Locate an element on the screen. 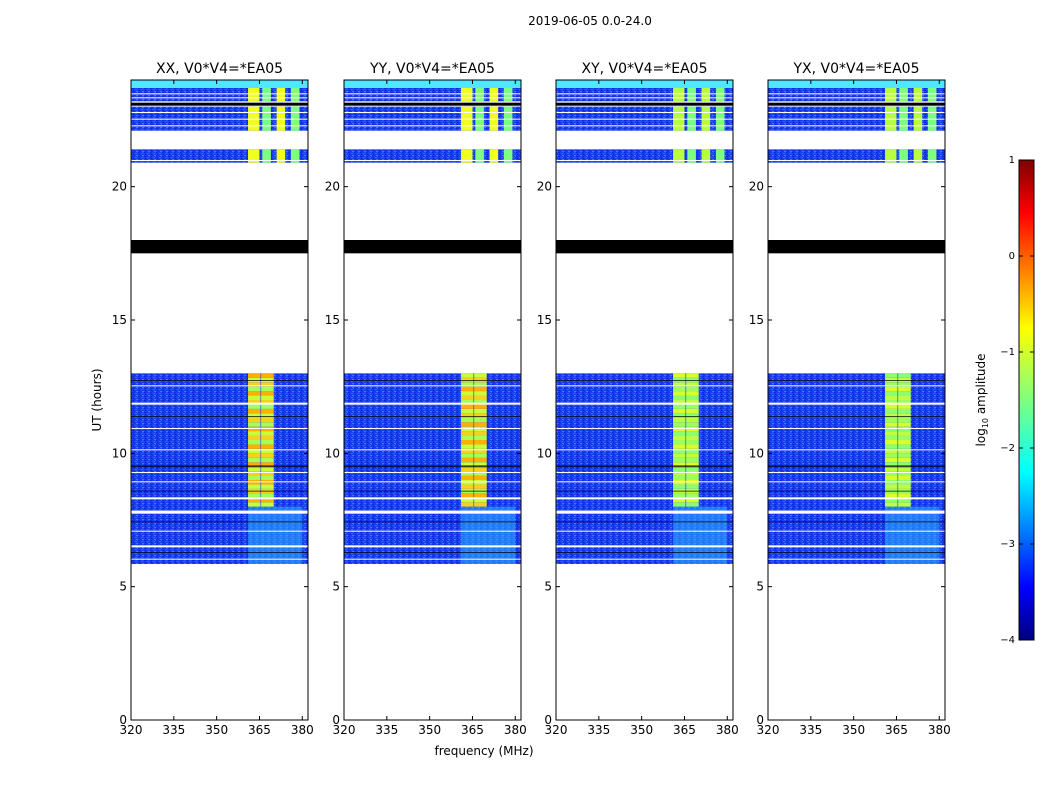 This screenshot has height=800, width=1050. colorbar: 1 0 −1 −2 −3 −4 is located at coordinates (1017, 400).